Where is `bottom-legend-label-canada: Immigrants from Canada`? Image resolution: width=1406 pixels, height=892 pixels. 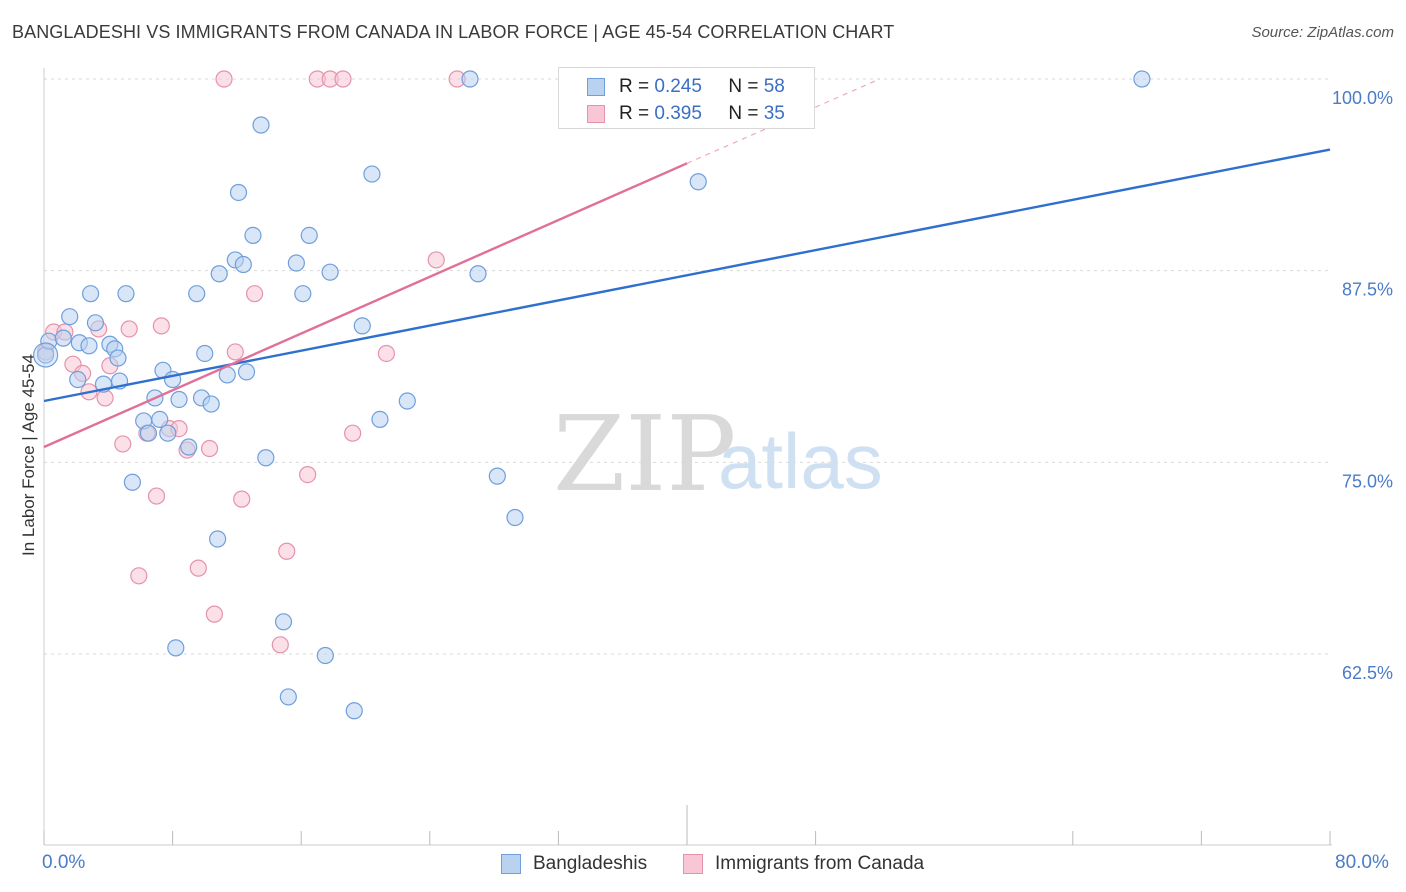
bottom-legend-label-canada: Immigrants from Canada is located at coordinates (820, 863).